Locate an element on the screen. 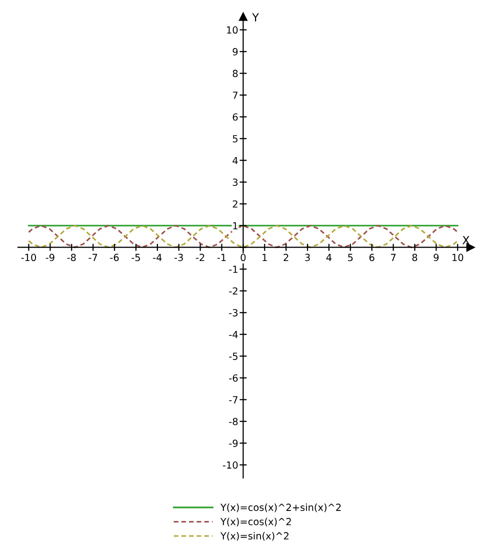 This screenshot has width=500, height=559. x-tick-label: -4 is located at coordinates (157, 257).